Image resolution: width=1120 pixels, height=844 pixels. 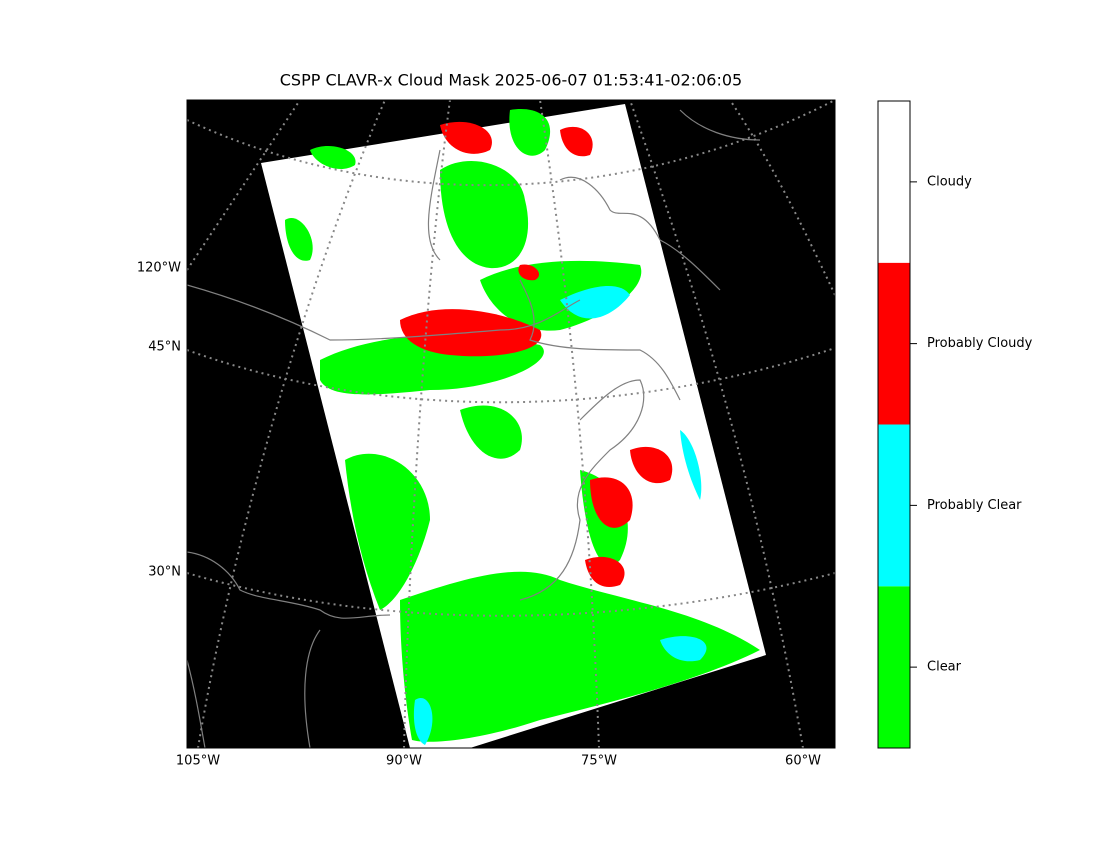 I want to click on latitude-label: 30°N, so click(x=164, y=572).